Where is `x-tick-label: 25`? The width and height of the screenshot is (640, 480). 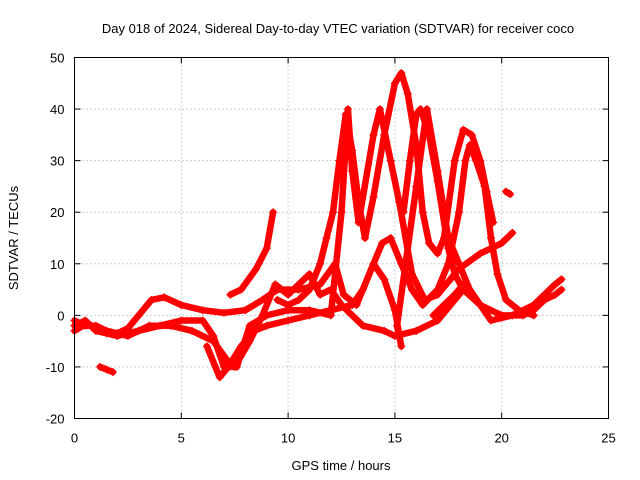
x-tick-label: 25 is located at coordinates (608, 438).